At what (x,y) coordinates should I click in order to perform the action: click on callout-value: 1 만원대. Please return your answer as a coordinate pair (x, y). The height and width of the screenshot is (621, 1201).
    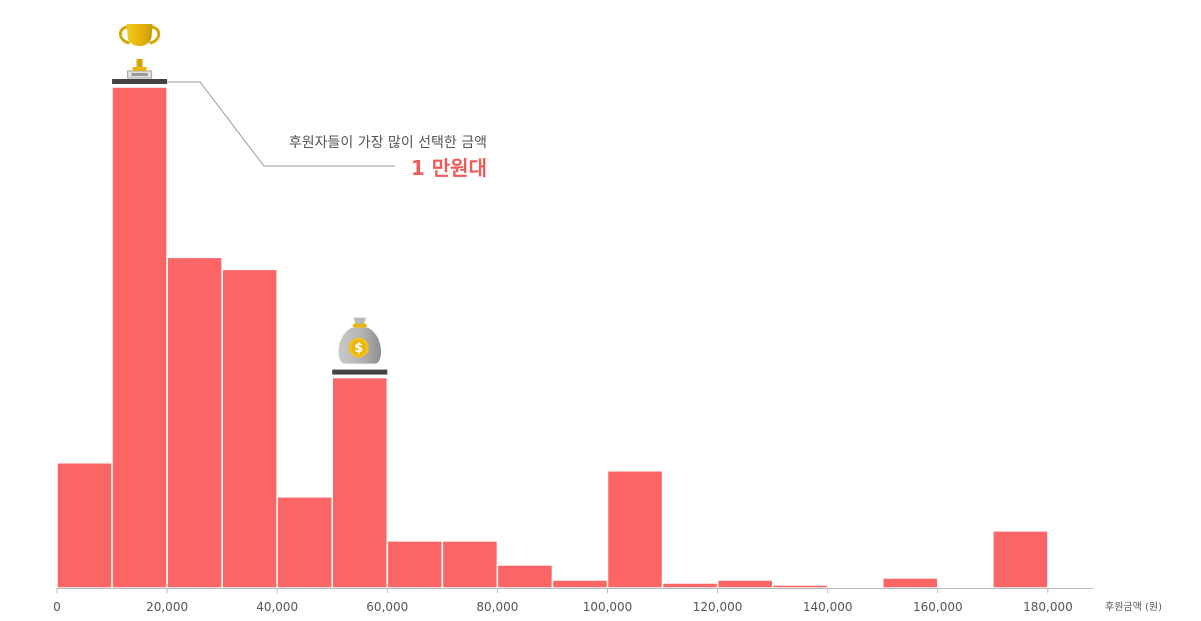
    Looking at the image, I should click on (449, 168).